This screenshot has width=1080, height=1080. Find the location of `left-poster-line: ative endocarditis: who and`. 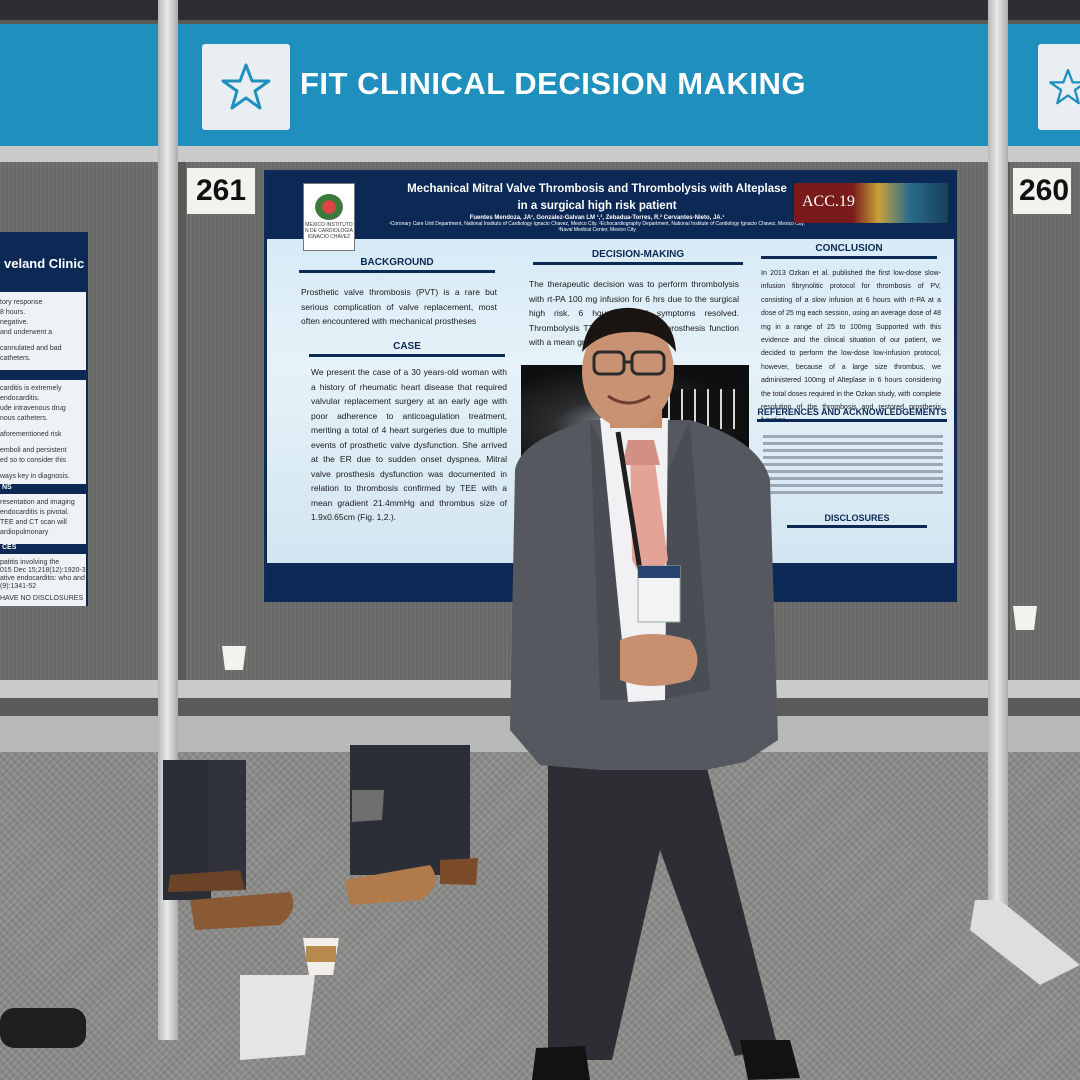

left-poster-line: ative endocarditis: who and is located at coordinates (42, 578).